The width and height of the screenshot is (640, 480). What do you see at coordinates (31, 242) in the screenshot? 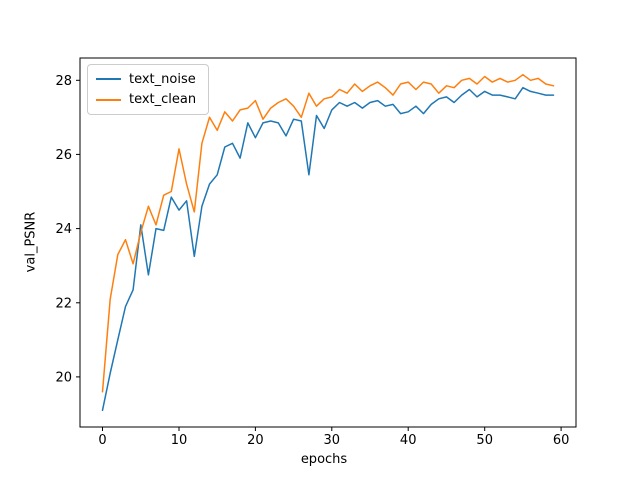
I see `y-axis-label: val_PSNR` at bounding box center [31, 242].